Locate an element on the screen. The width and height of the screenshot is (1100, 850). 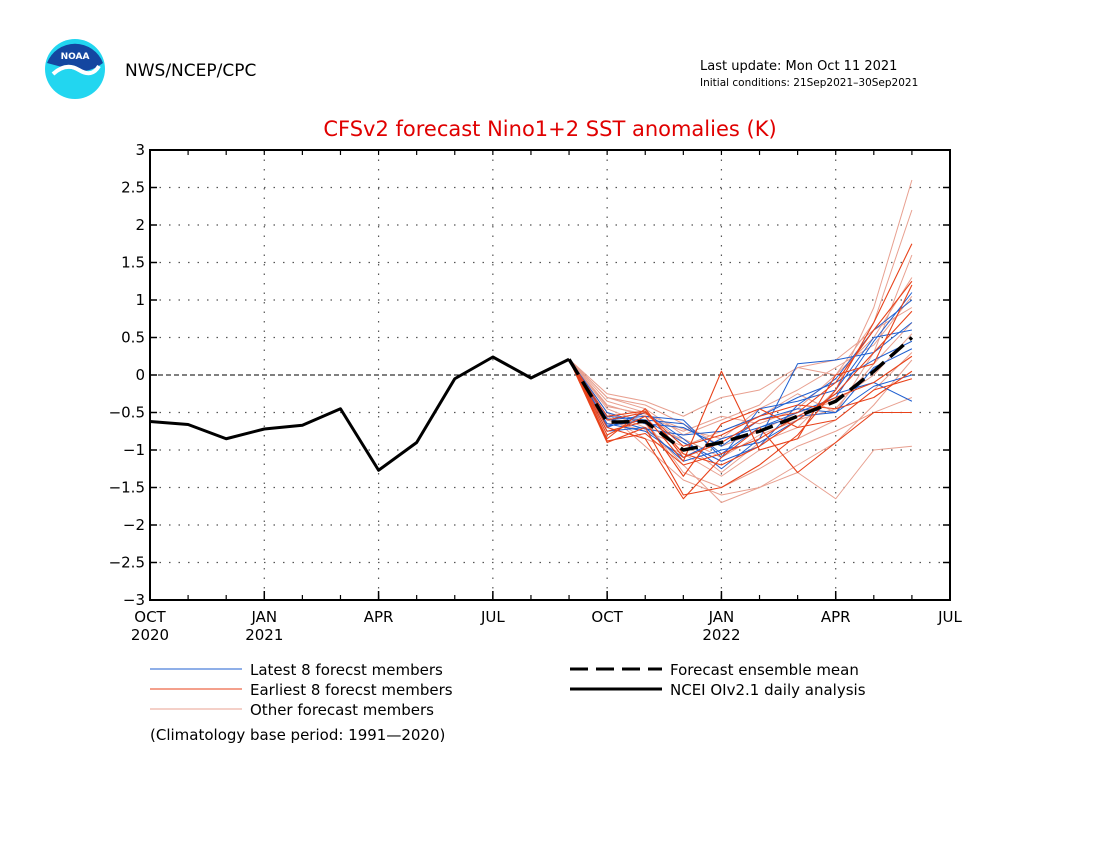
y-tick-label: −3 is located at coordinates (134, 600).